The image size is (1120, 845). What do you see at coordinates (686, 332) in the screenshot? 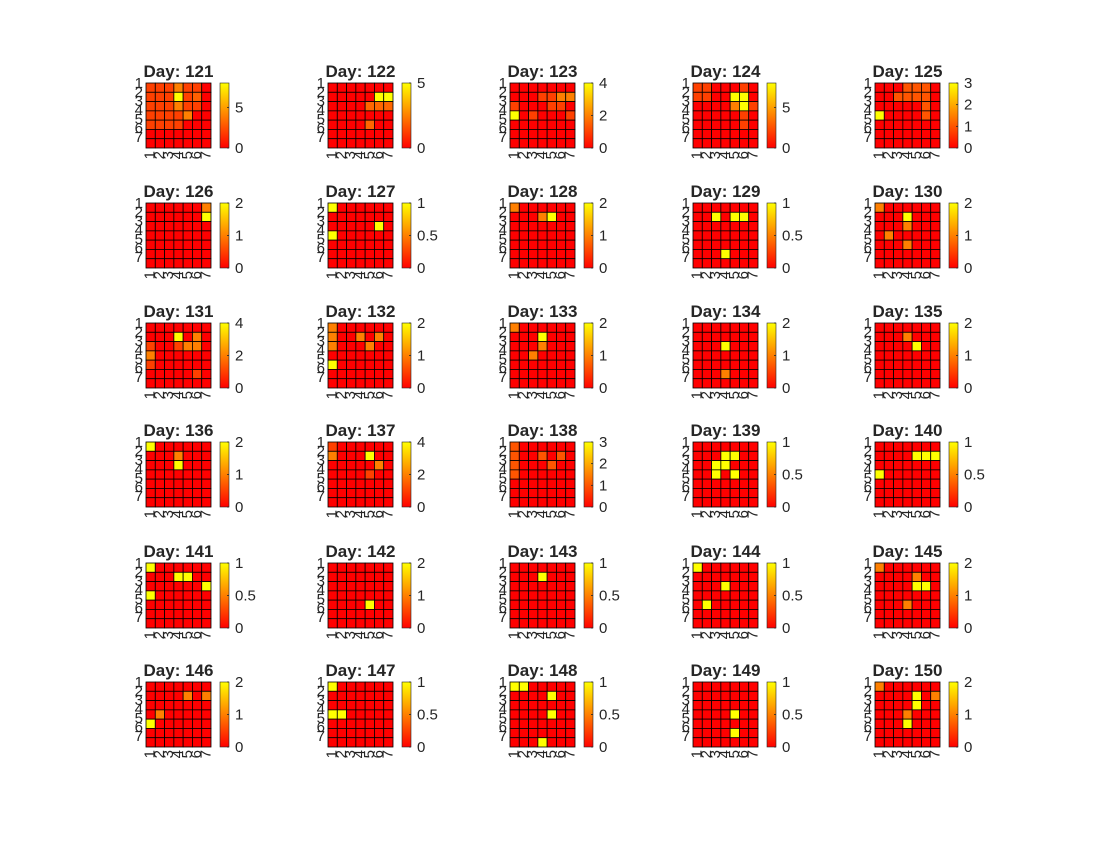
I see `y-tick-label: 2` at bounding box center [686, 332].